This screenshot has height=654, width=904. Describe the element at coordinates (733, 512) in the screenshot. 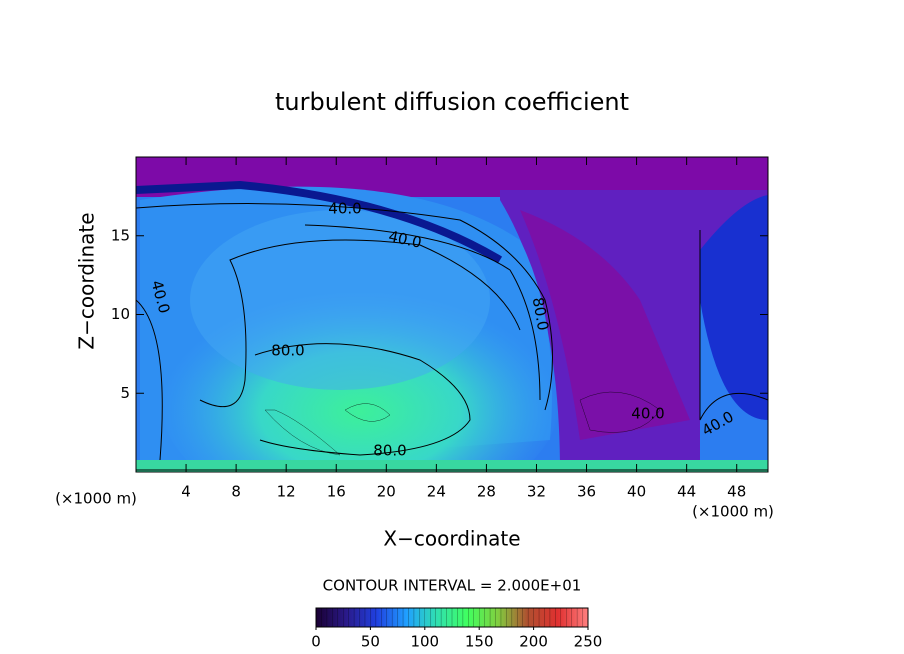

I see `x-unit: (×1000 m)` at that location.